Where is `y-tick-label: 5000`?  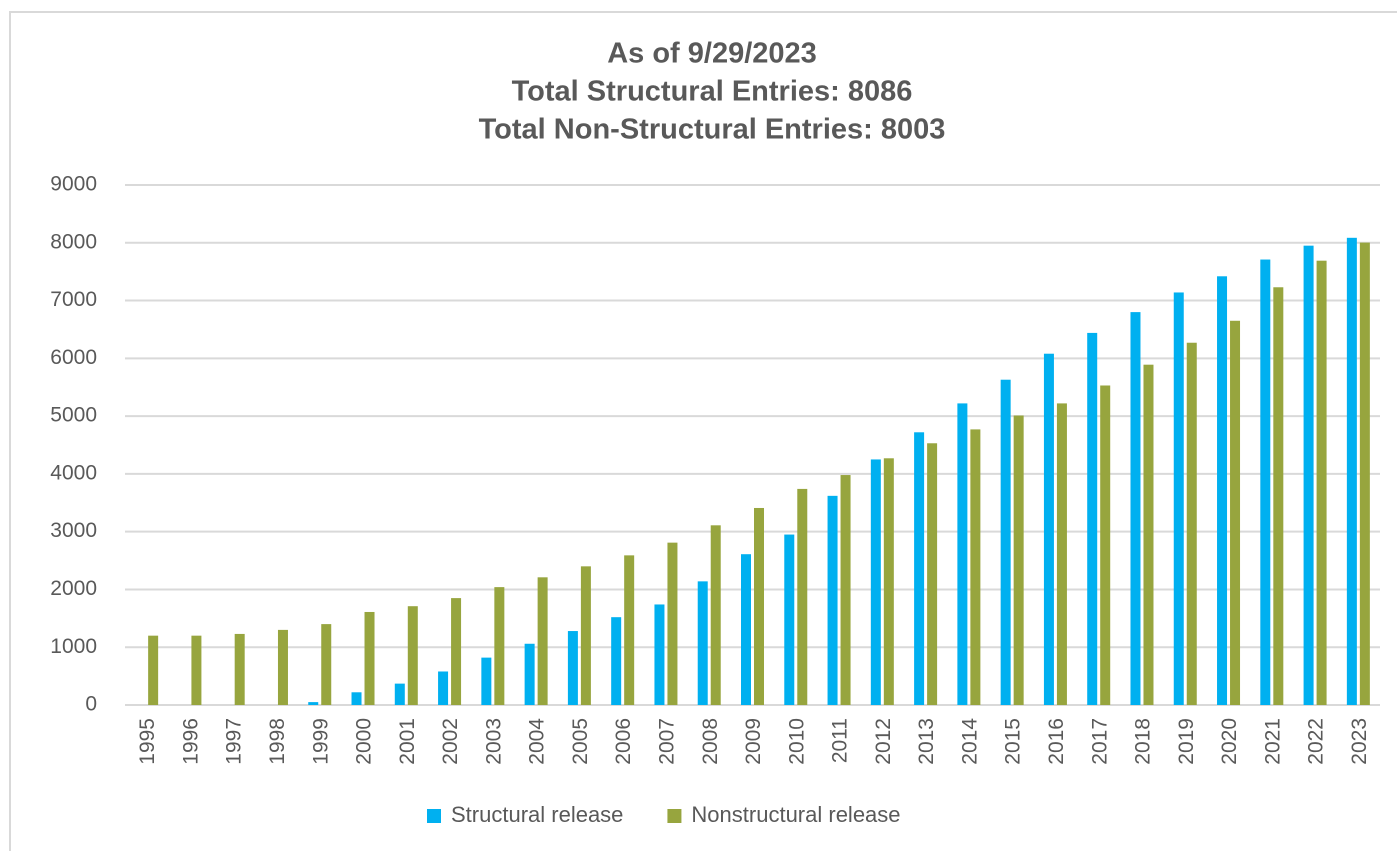
y-tick-label: 5000 is located at coordinates (73, 415).